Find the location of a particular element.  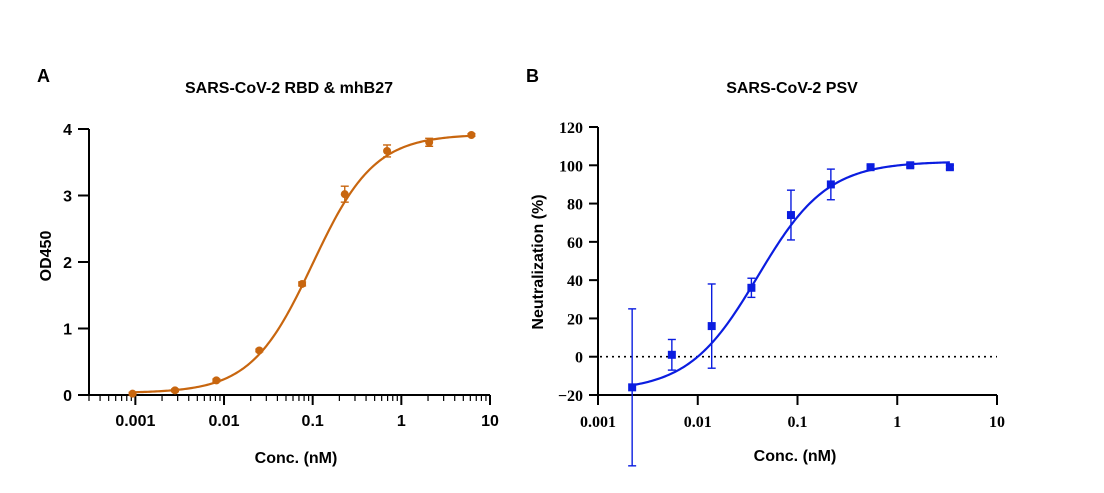

panel-b-y-tick-label: 80 is located at coordinates (575, 205).